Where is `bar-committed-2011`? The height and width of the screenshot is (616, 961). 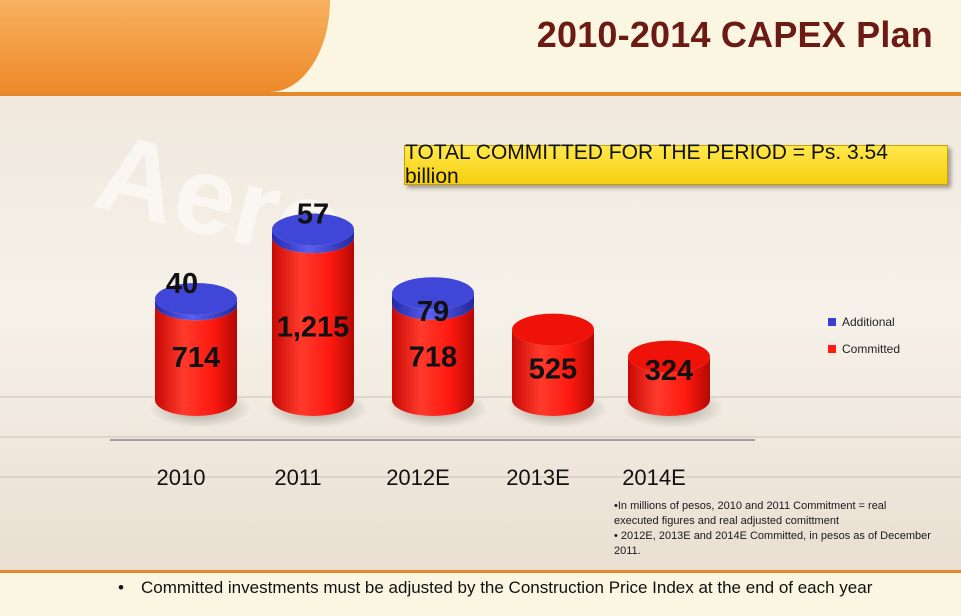
bar-committed-2011 is located at coordinates (313, 326).